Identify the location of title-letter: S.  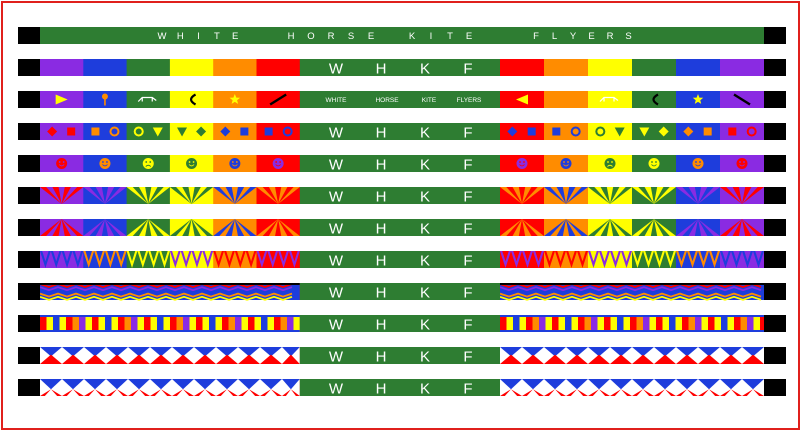
(351, 36).